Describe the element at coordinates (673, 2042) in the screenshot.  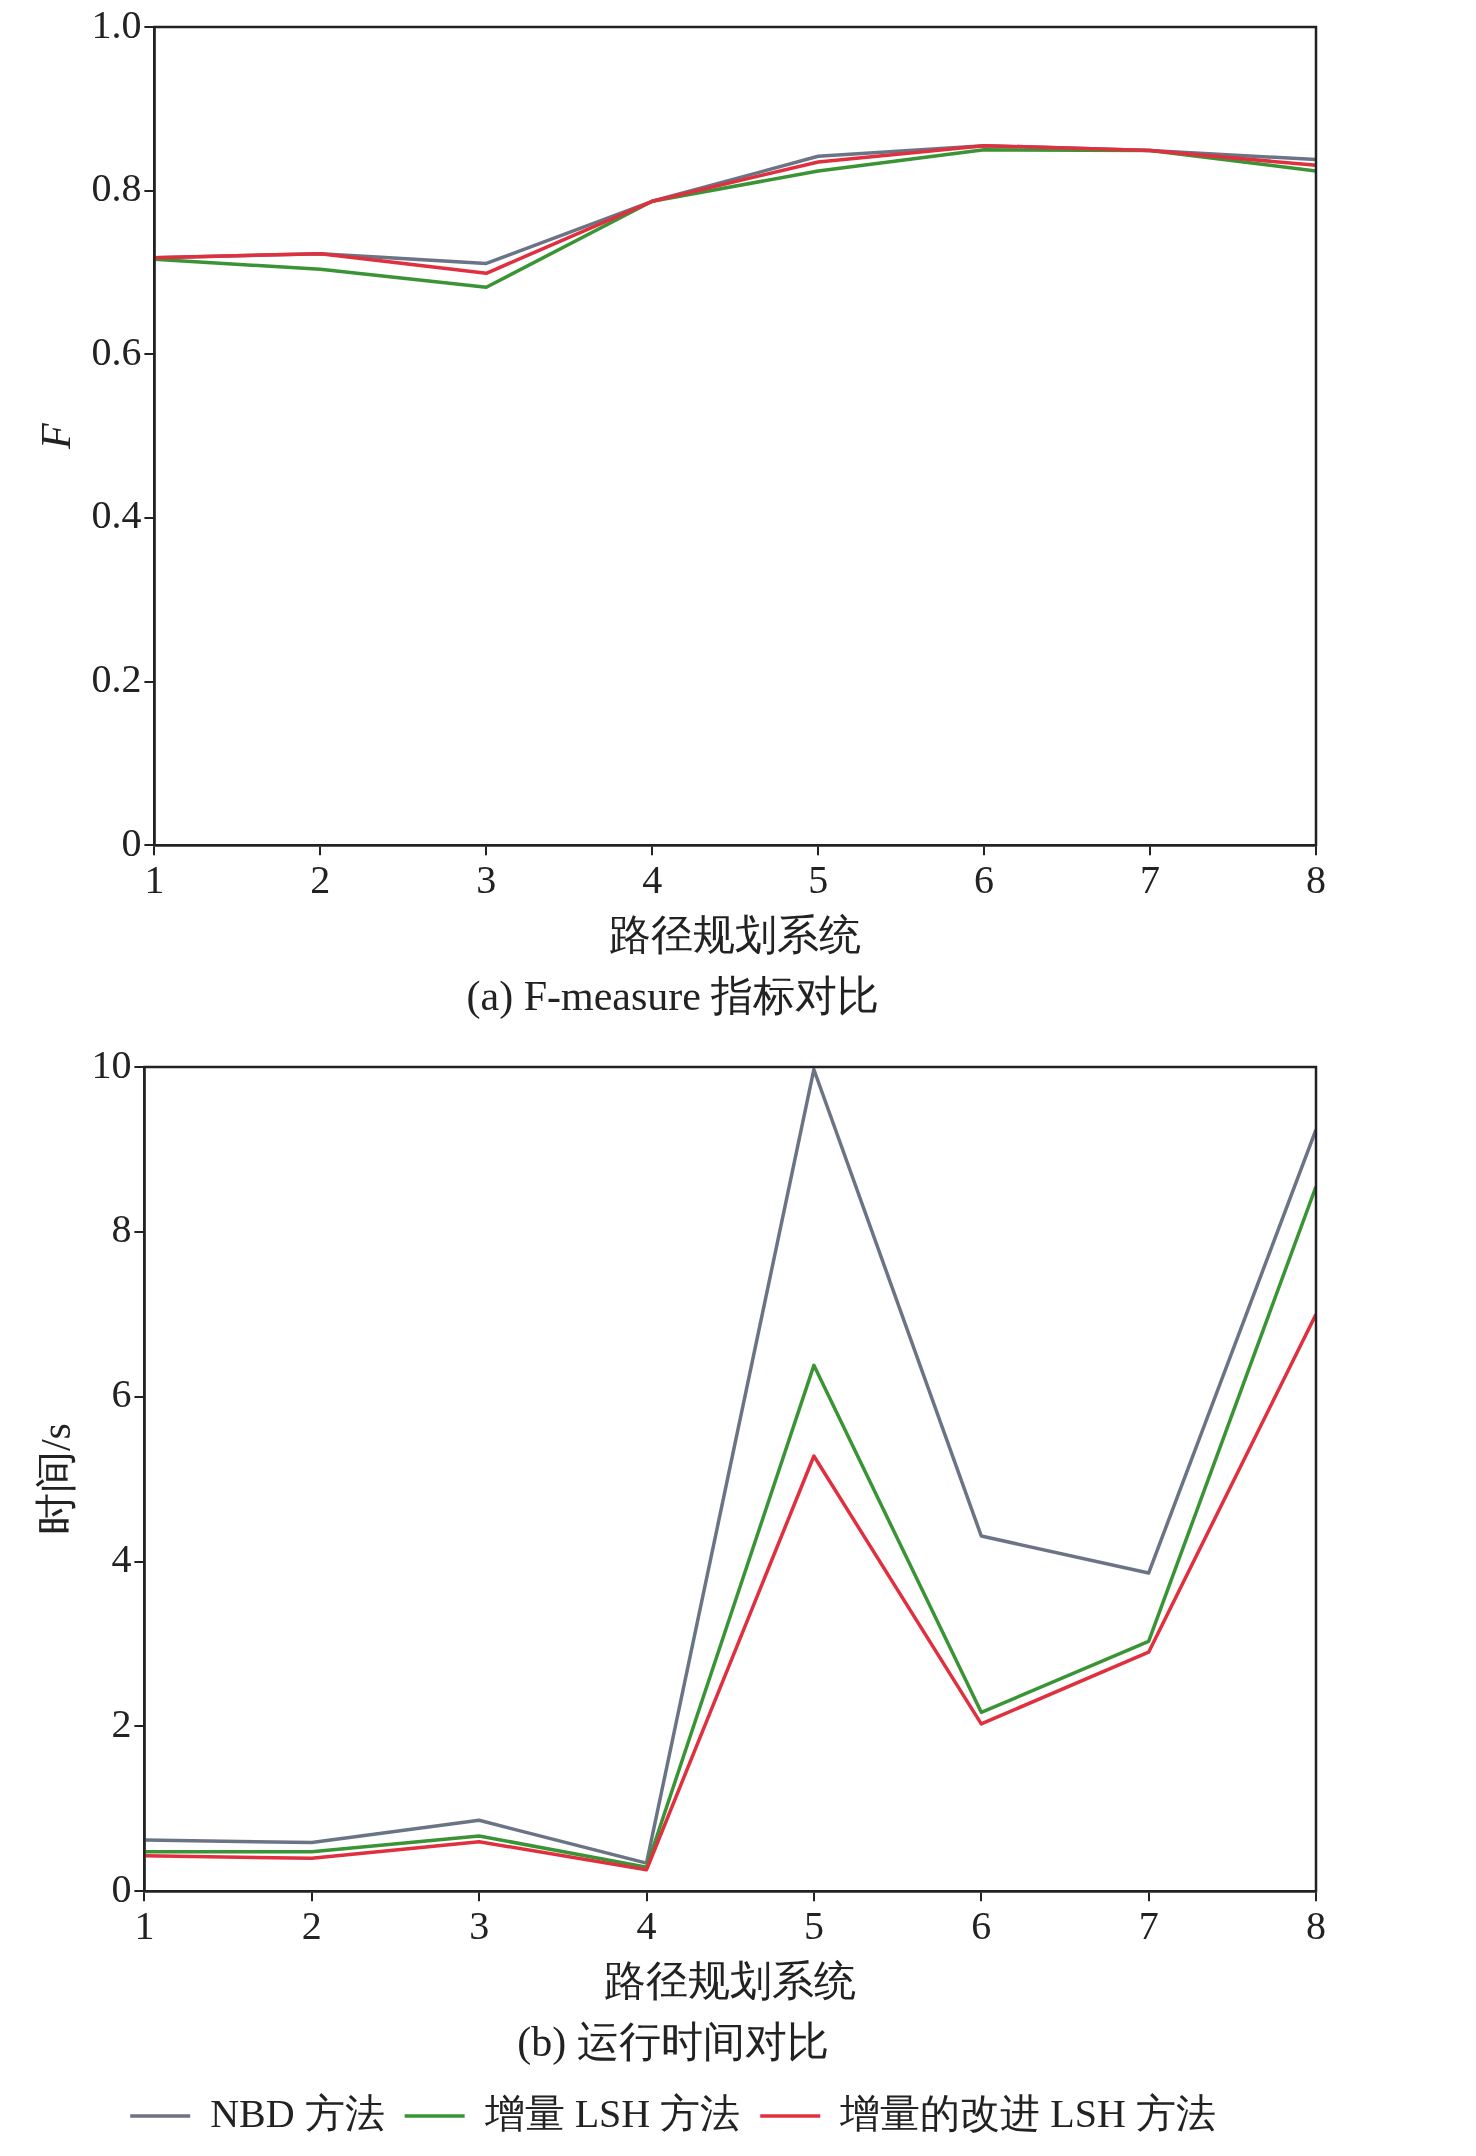
I see `text: (b) 运行时间对比` at that location.